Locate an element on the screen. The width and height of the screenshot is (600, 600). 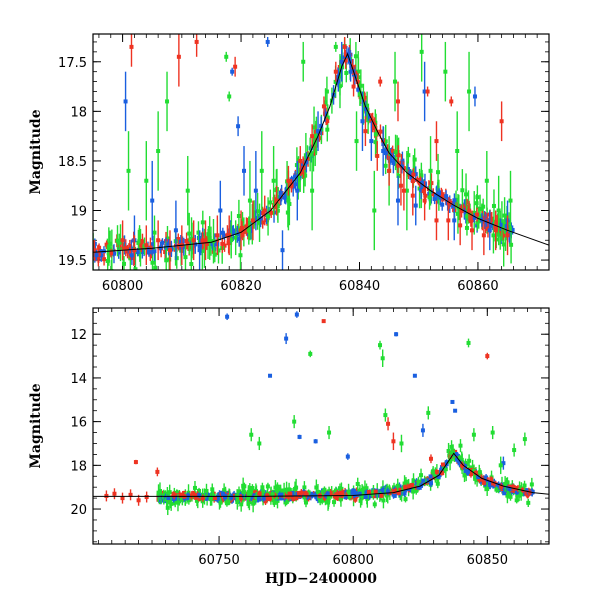
y-tick-label: 16 is located at coordinates (78, 423).